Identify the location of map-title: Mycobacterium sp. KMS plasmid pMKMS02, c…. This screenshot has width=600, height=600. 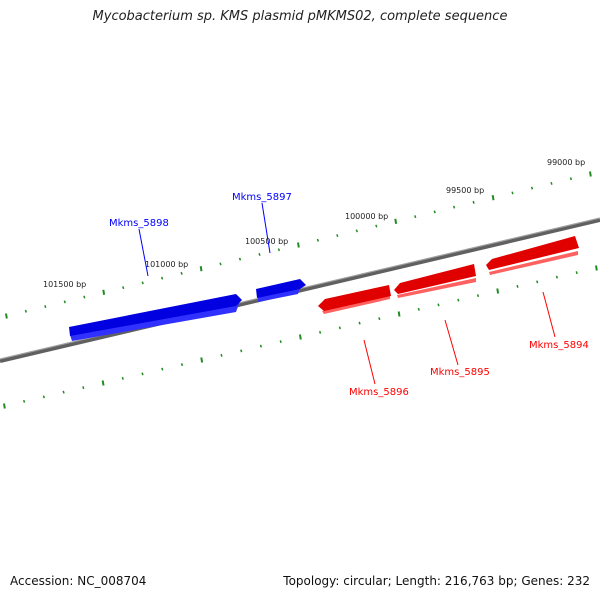
(300, 16).